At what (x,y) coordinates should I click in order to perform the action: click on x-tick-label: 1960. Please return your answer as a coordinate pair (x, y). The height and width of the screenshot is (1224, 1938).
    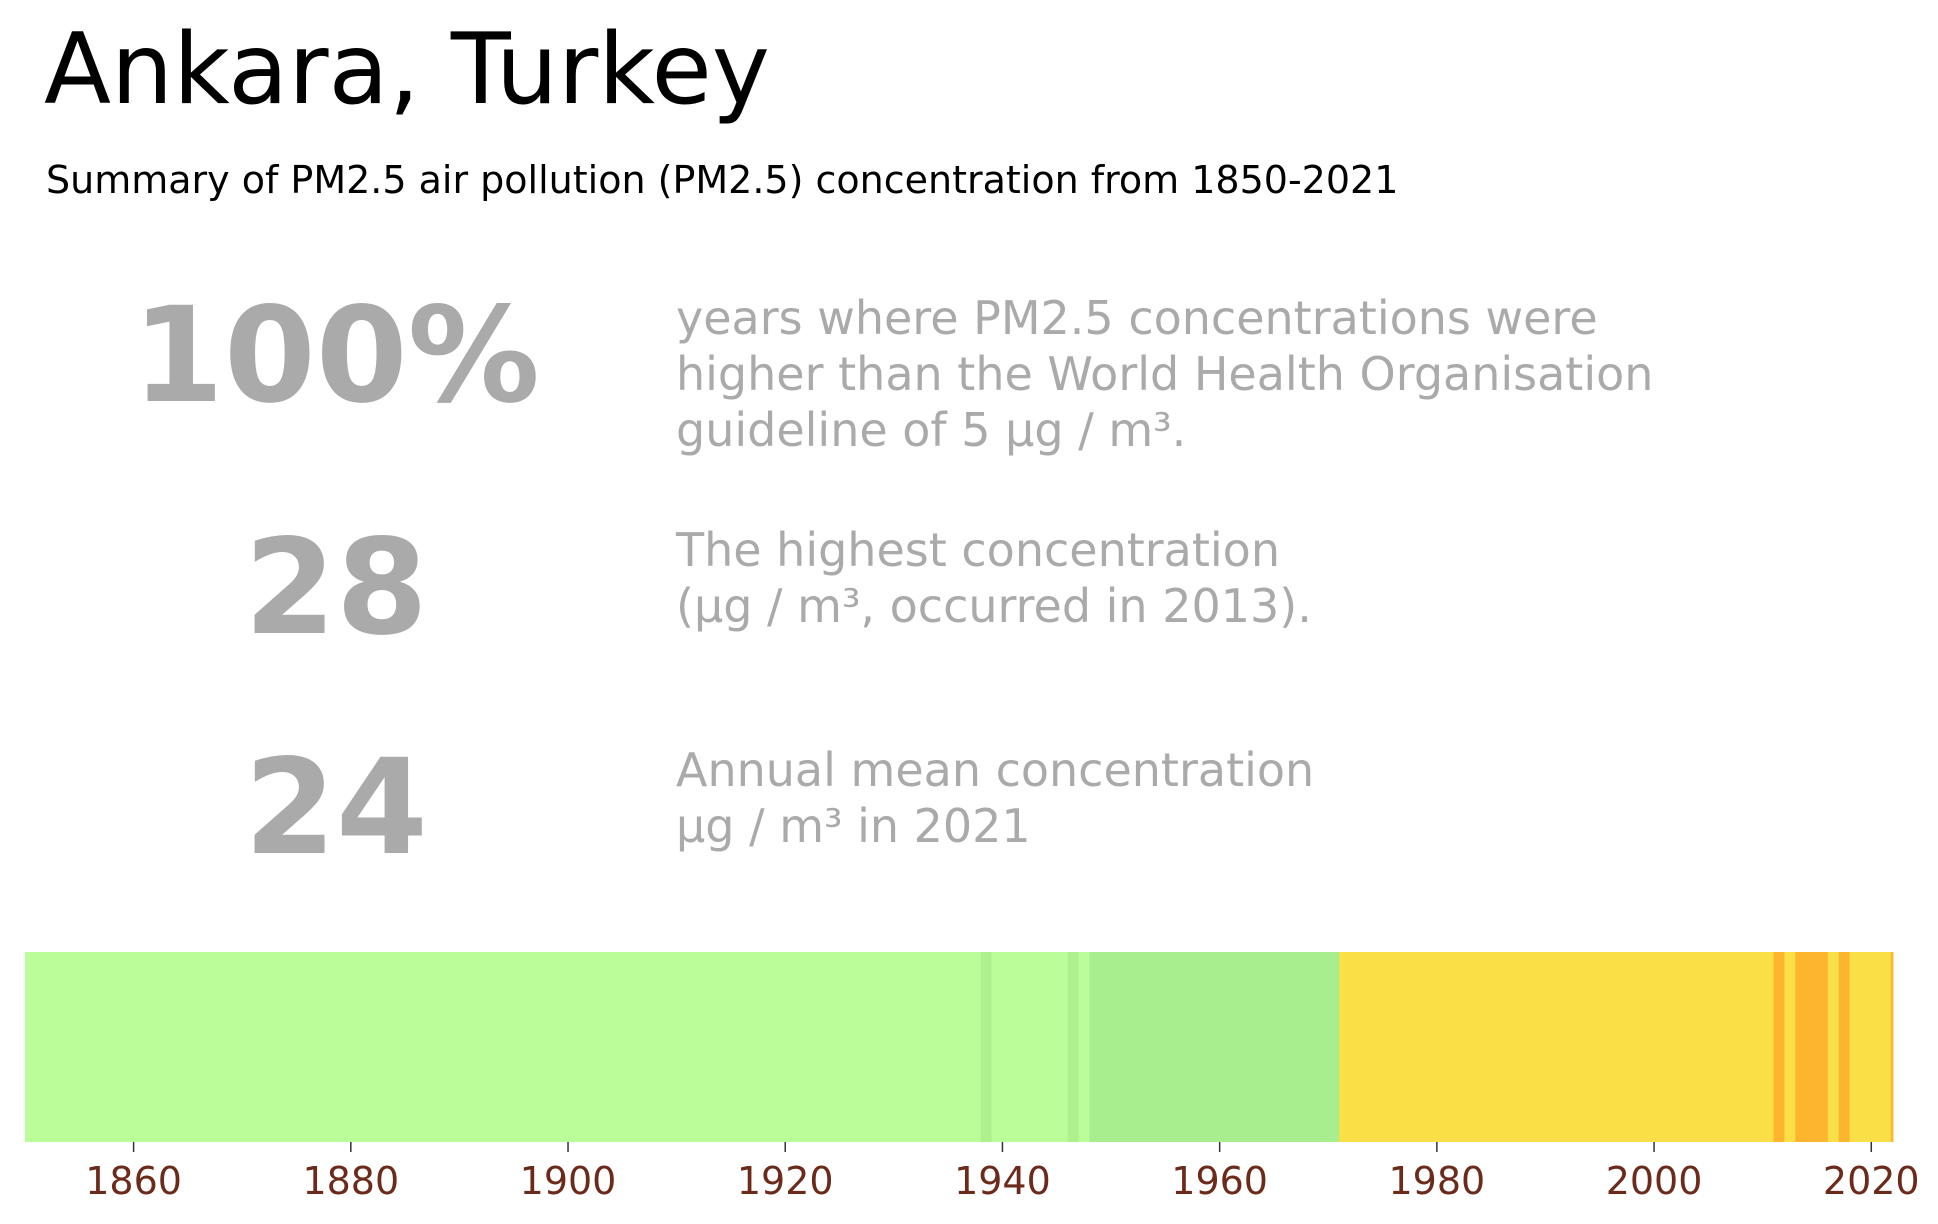
    Looking at the image, I should click on (1219, 1181).